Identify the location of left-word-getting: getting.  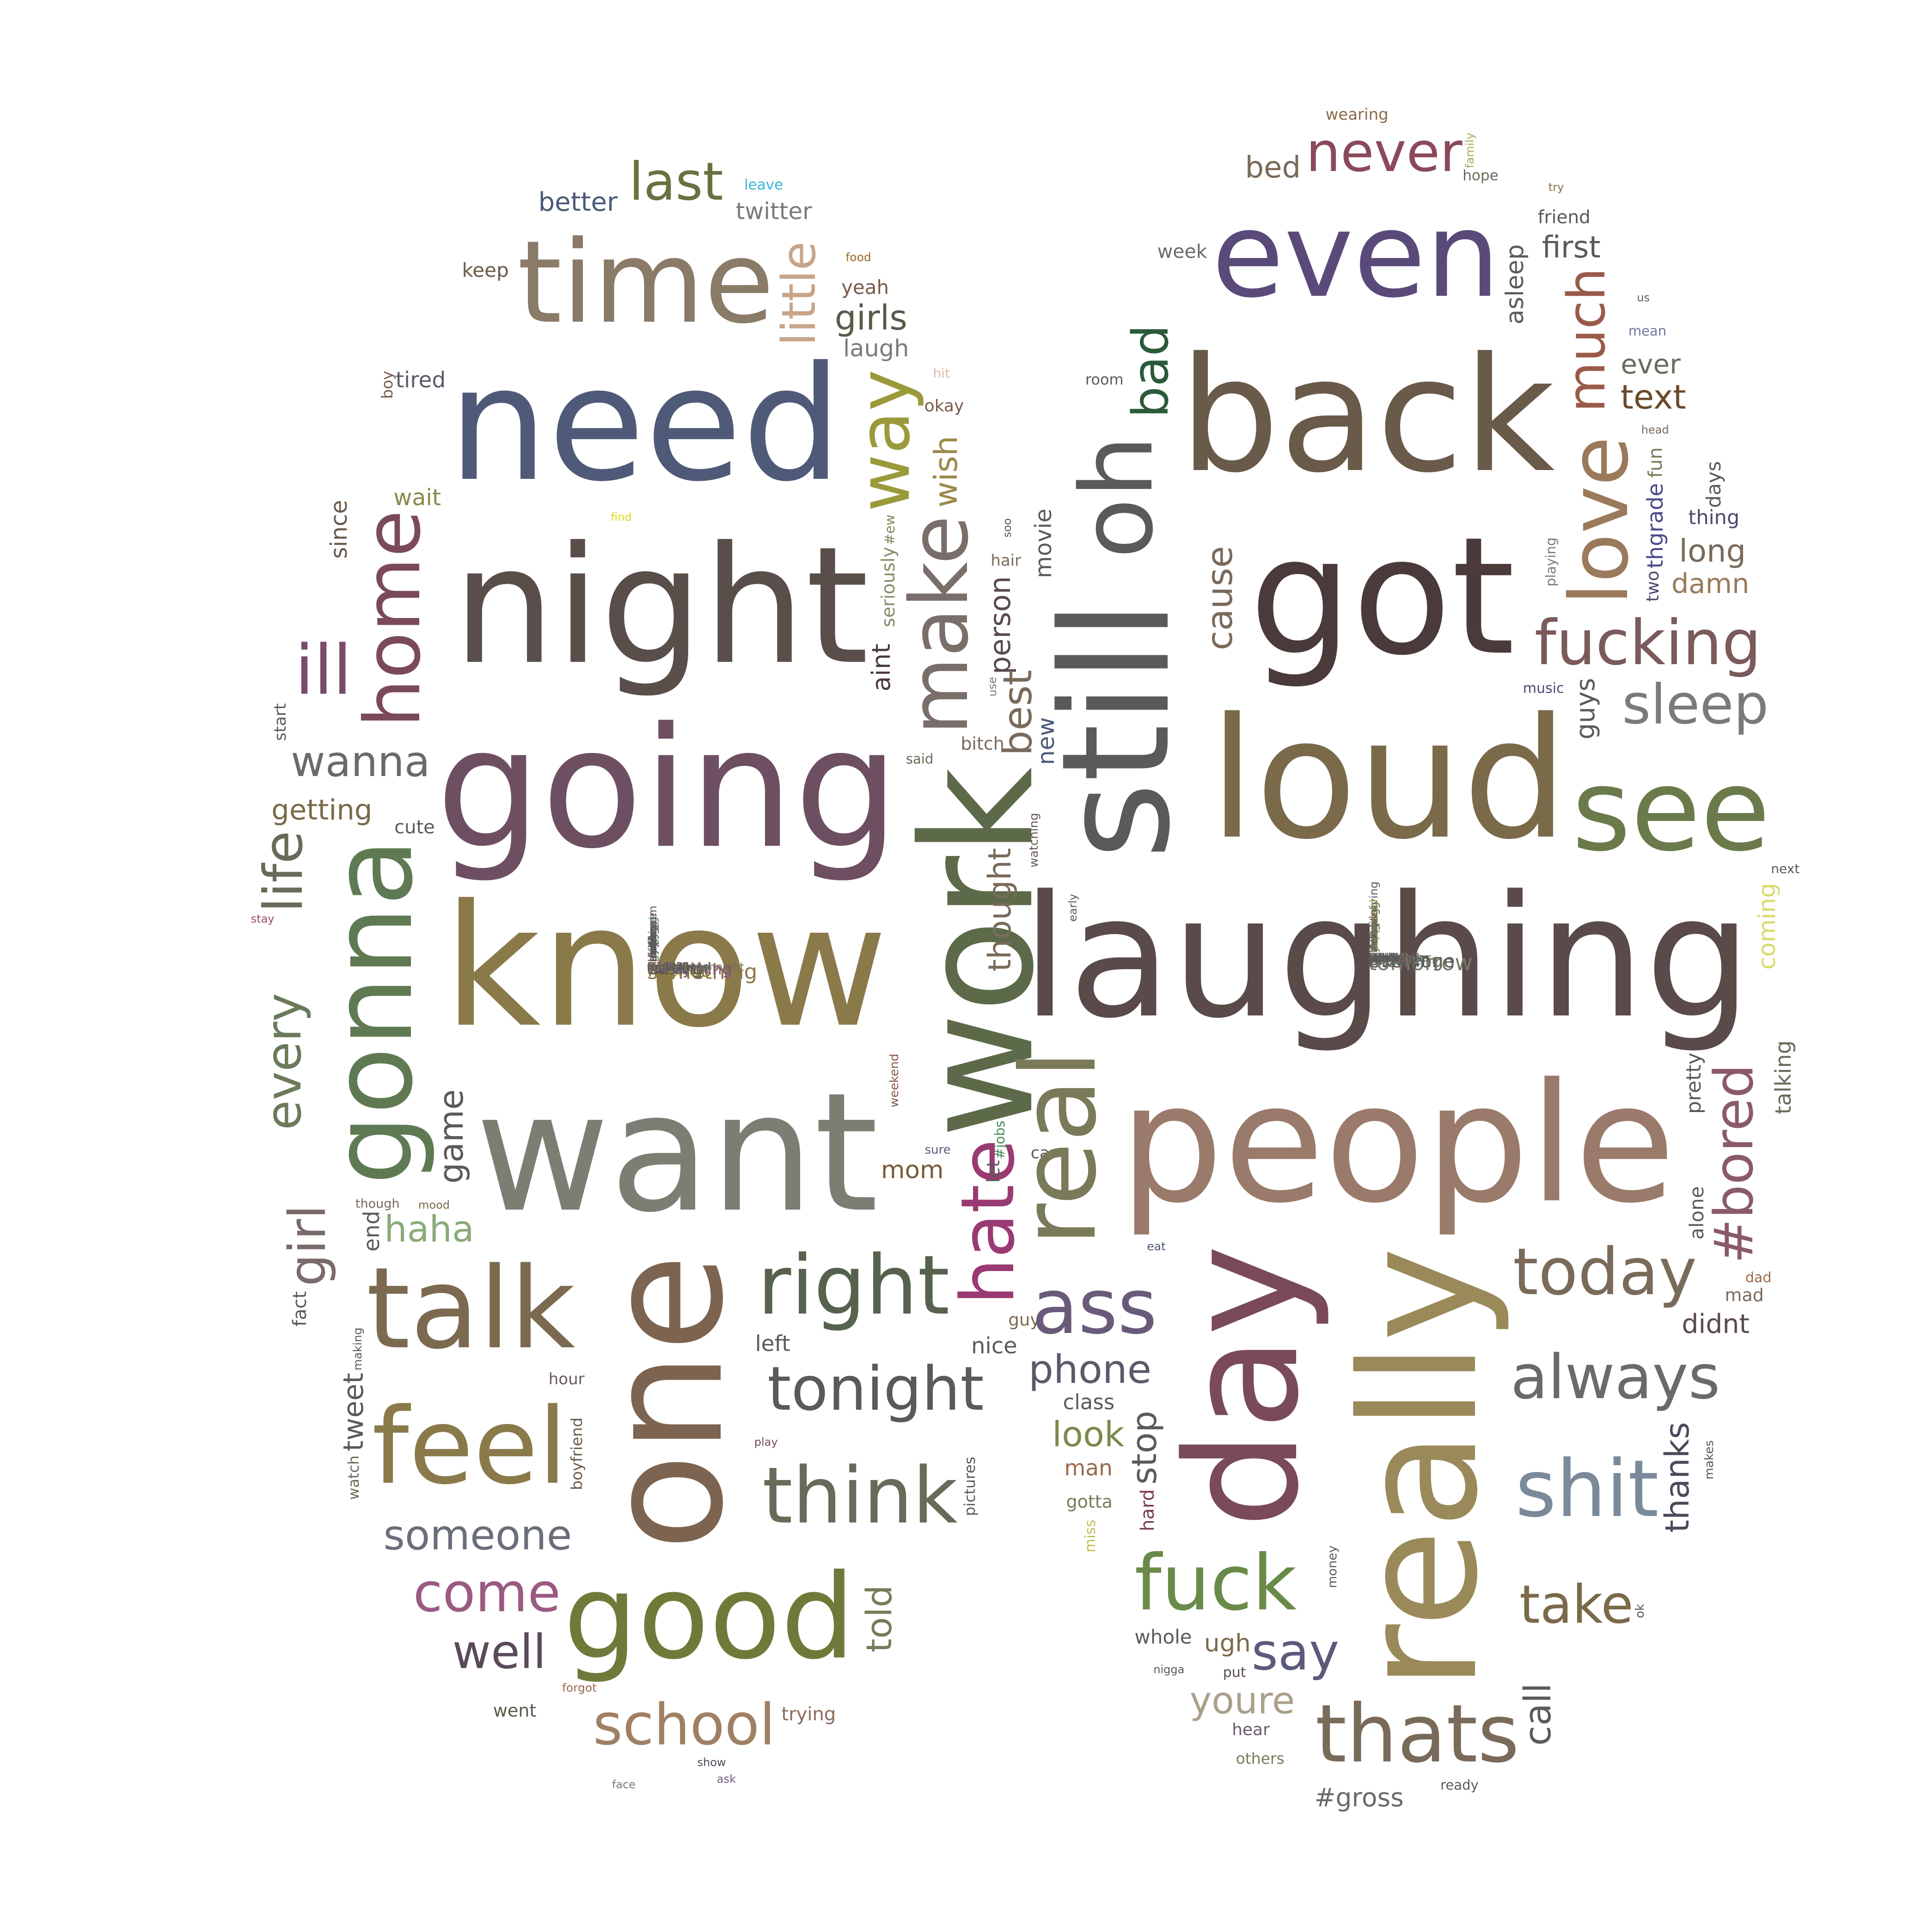
(322, 809).